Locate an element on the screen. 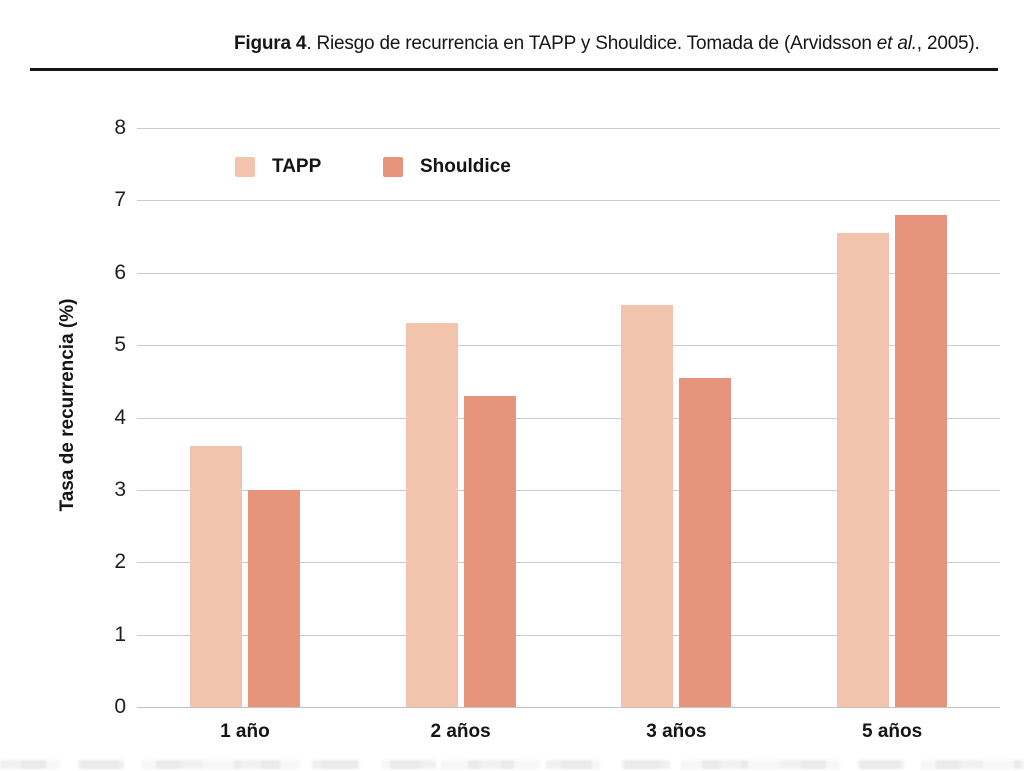 This screenshot has height=771, width=1024. y-tick-label-3: 3 is located at coordinates (120, 489).